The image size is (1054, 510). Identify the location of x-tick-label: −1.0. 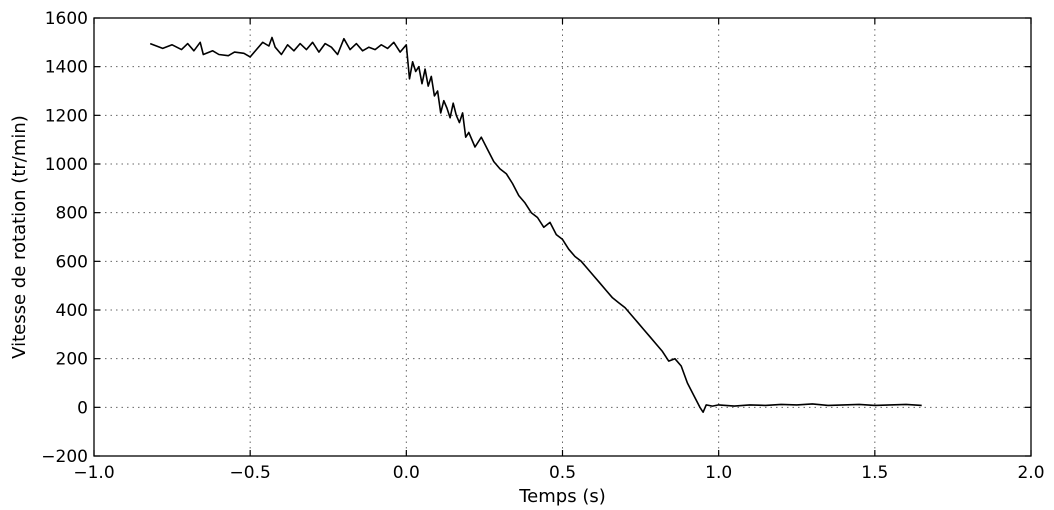
(93, 473).